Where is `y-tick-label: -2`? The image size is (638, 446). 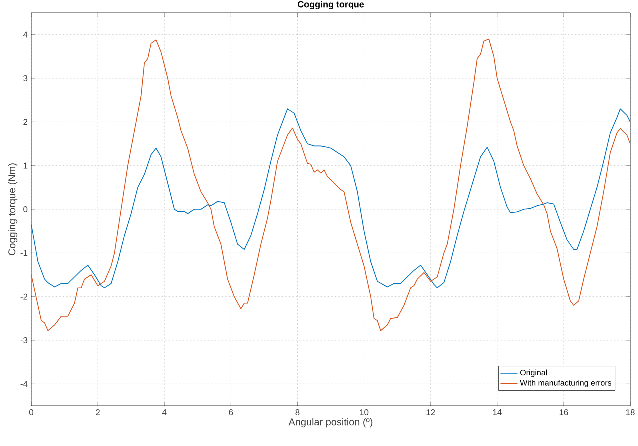 y-tick-label: -2 is located at coordinates (24, 297).